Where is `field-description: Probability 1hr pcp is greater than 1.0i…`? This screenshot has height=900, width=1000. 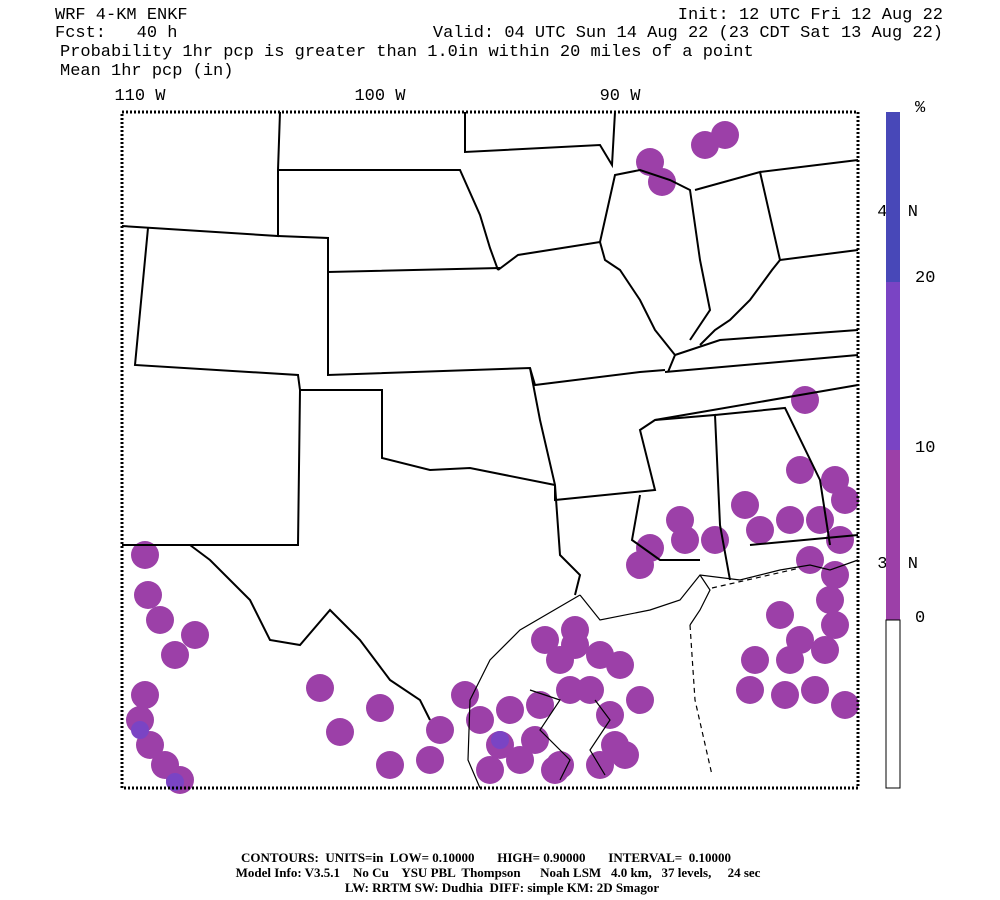 field-description: Probability 1hr pcp is greater than 1.0i… is located at coordinates (407, 52).